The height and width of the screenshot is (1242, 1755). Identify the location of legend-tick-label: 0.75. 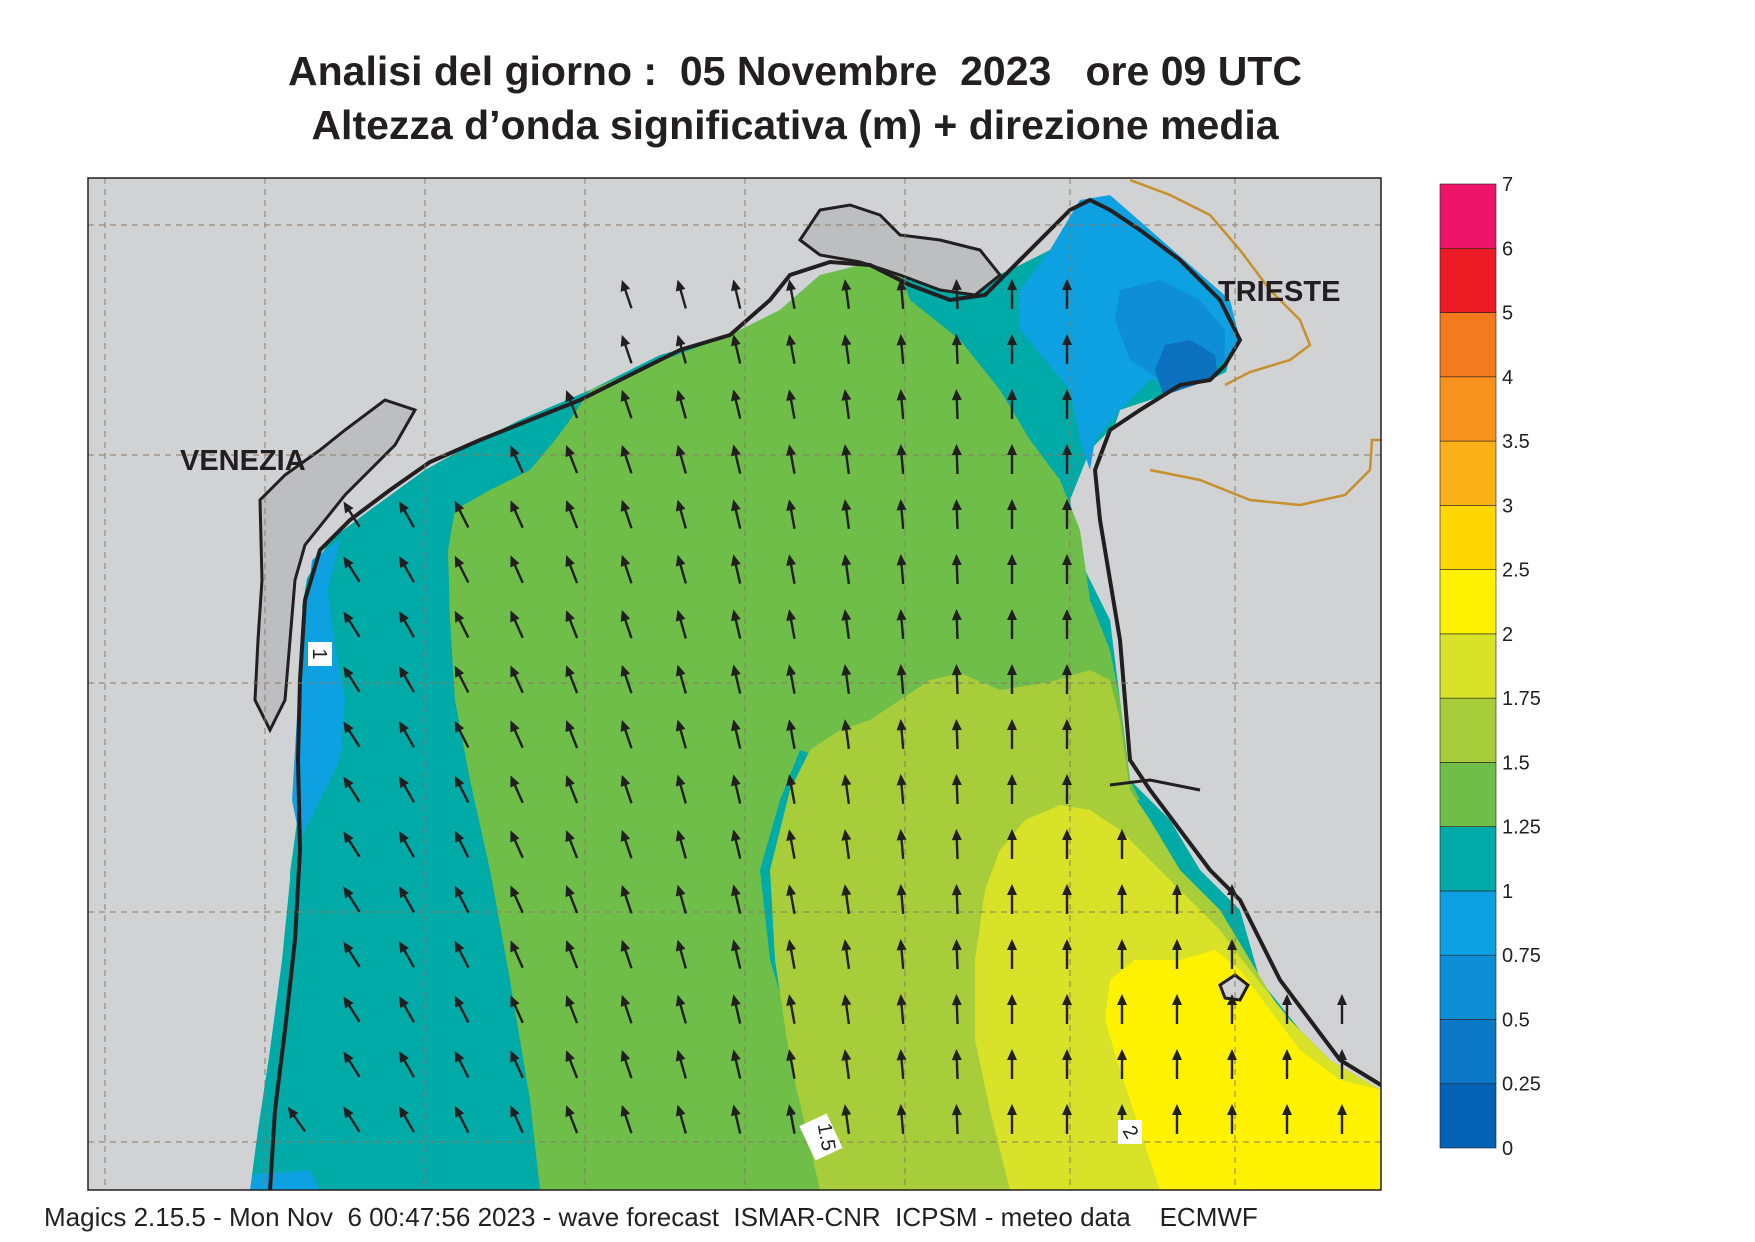
(1521, 956).